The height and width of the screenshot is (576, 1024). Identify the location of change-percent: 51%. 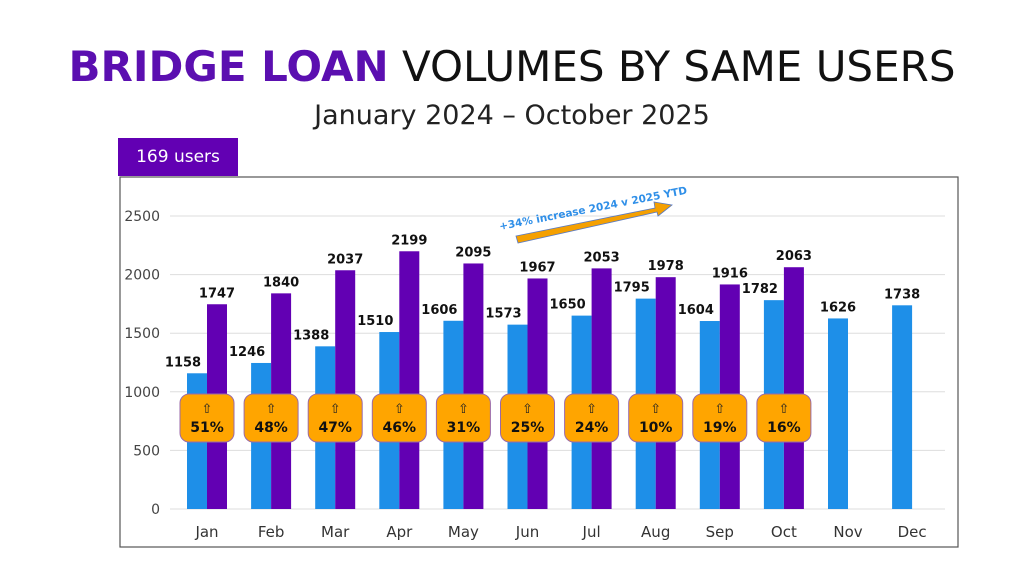
(207, 428).